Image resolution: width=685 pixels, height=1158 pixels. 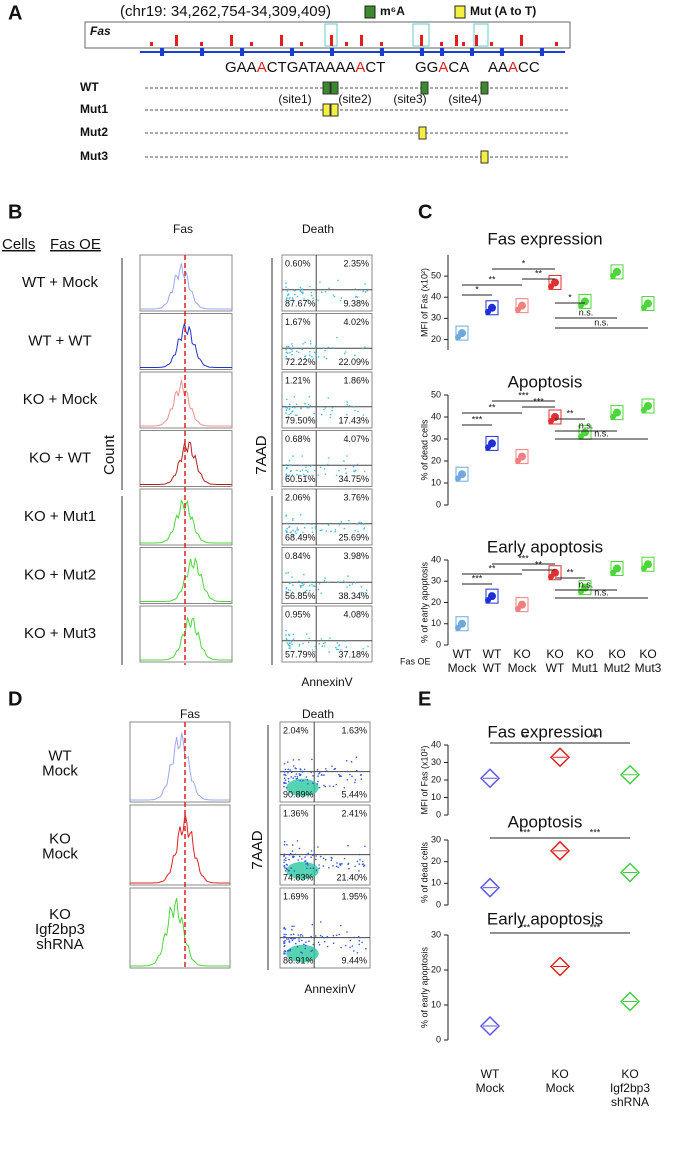 What do you see at coordinates (356, 380) in the screenshot?
I see `quadrant-value: 1.86%` at bounding box center [356, 380].